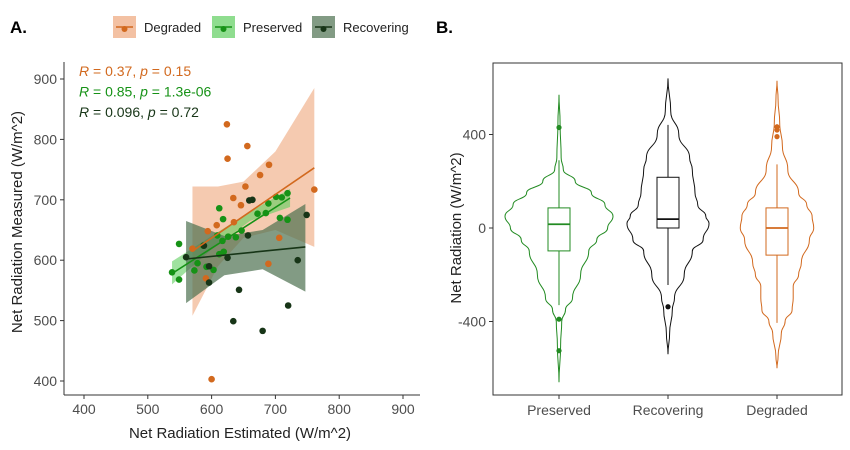  What do you see at coordinates (84, 409) in the screenshot?
I see `x-tick-label: 400` at bounding box center [84, 409].